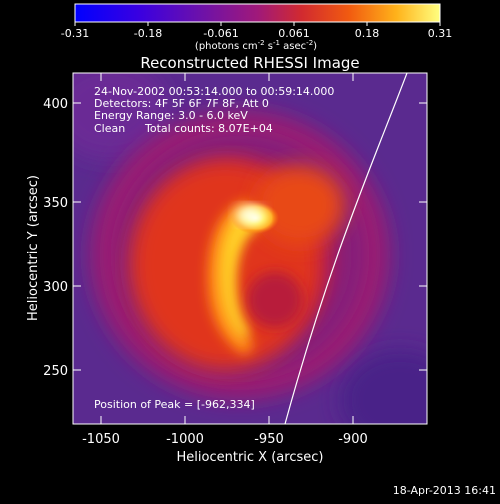 The width and height of the screenshot is (500, 504). I want to click on total-counts-annotation: Total counts: 8.07E+04, so click(208, 128).